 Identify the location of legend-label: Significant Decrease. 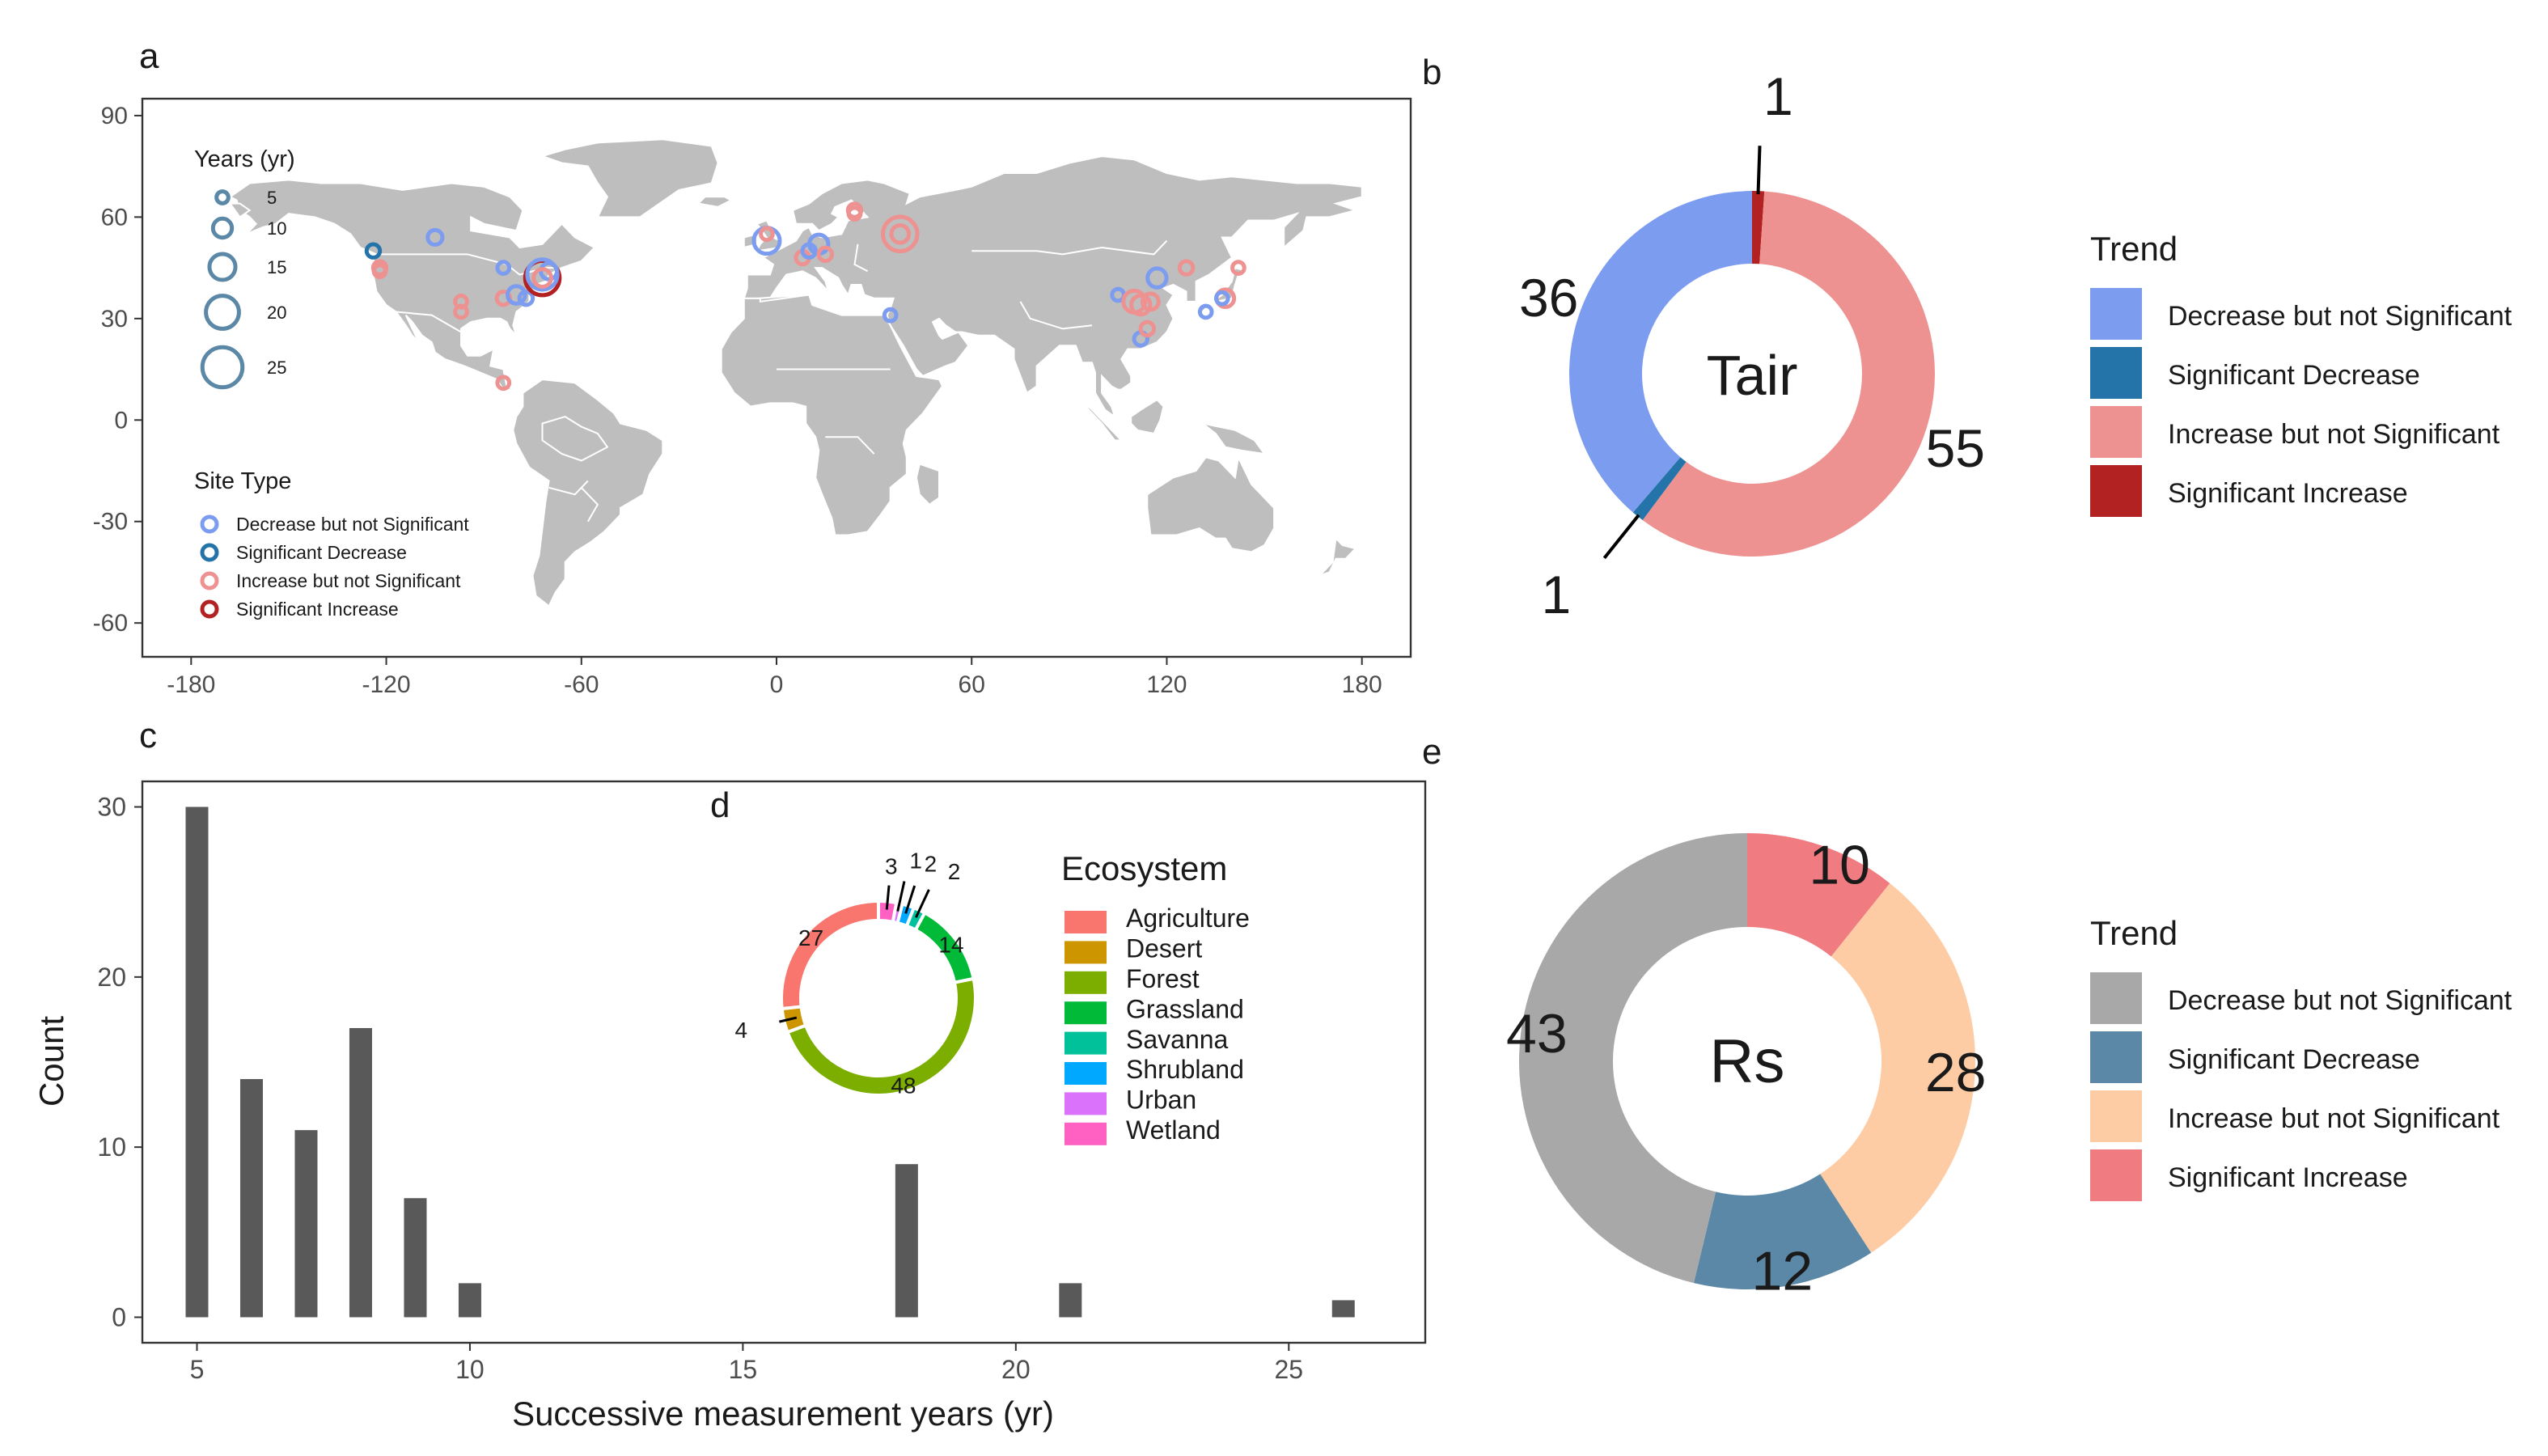
(2294, 1059).